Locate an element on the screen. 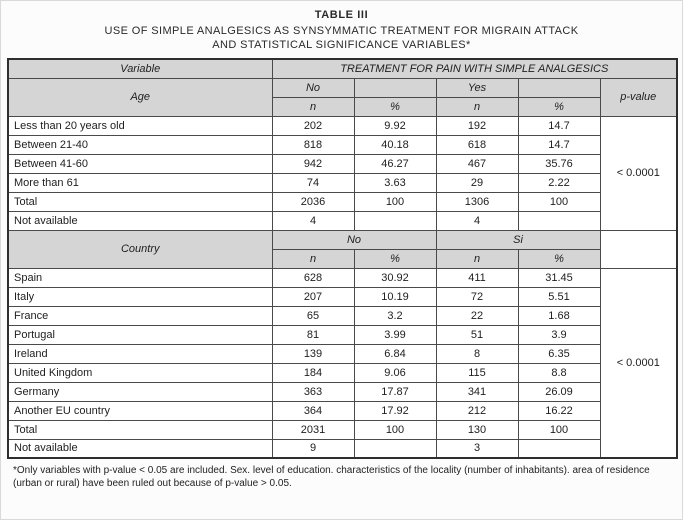 The image size is (683, 520). p-value-header: p-value is located at coordinates (638, 97).